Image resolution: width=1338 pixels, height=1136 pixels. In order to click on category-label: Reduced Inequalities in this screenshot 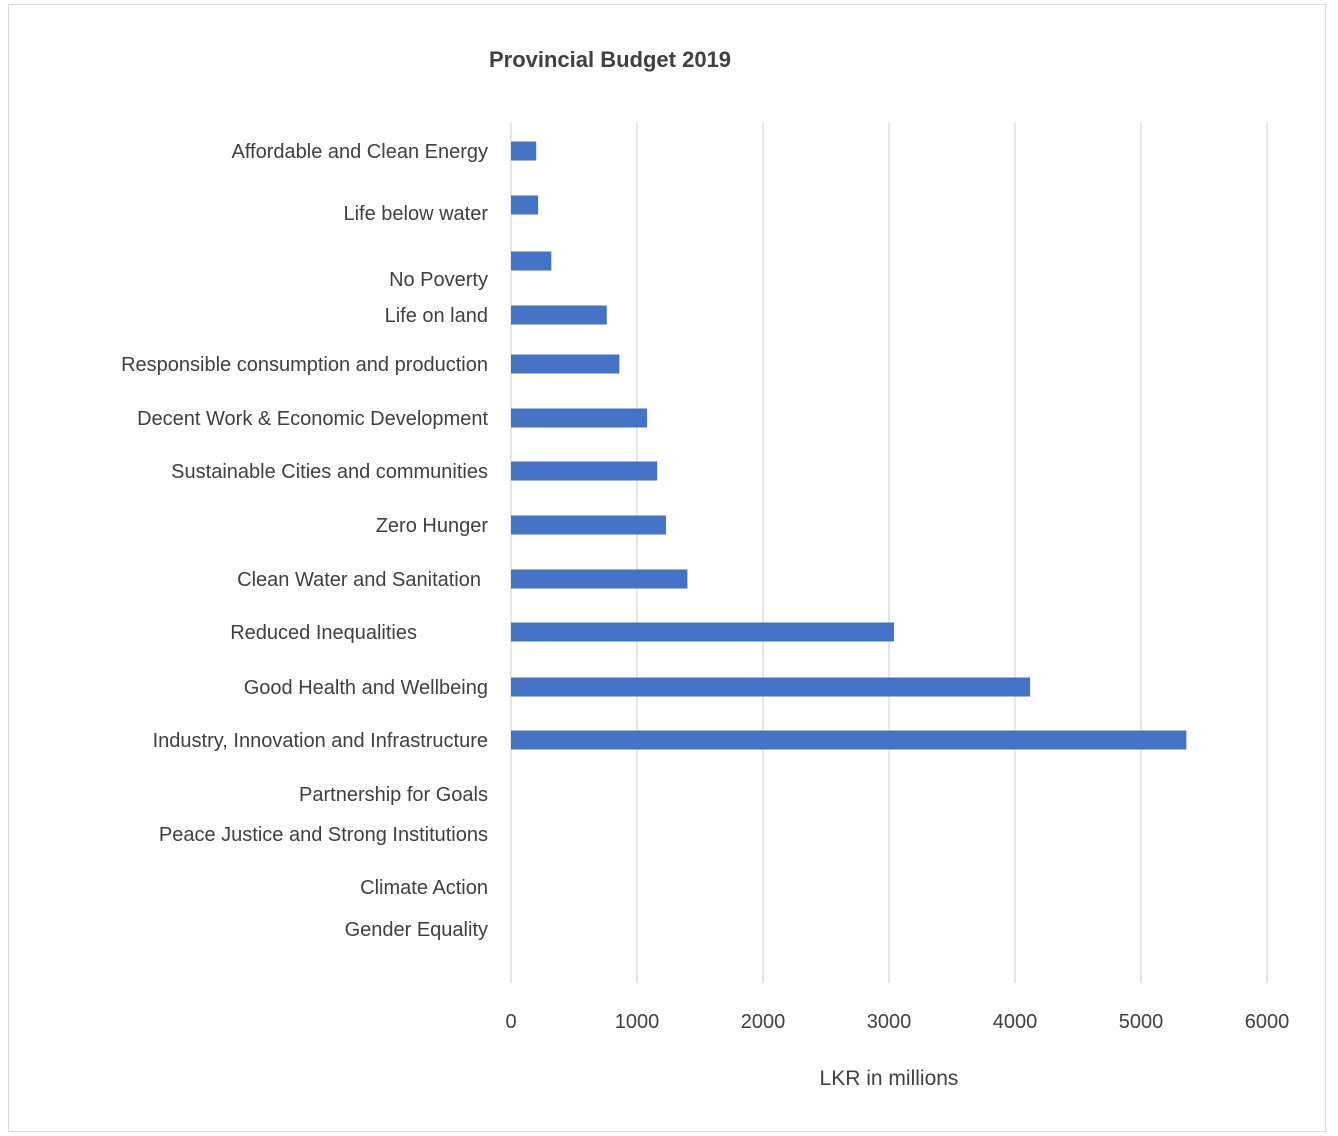, I will do `click(323, 633)`.